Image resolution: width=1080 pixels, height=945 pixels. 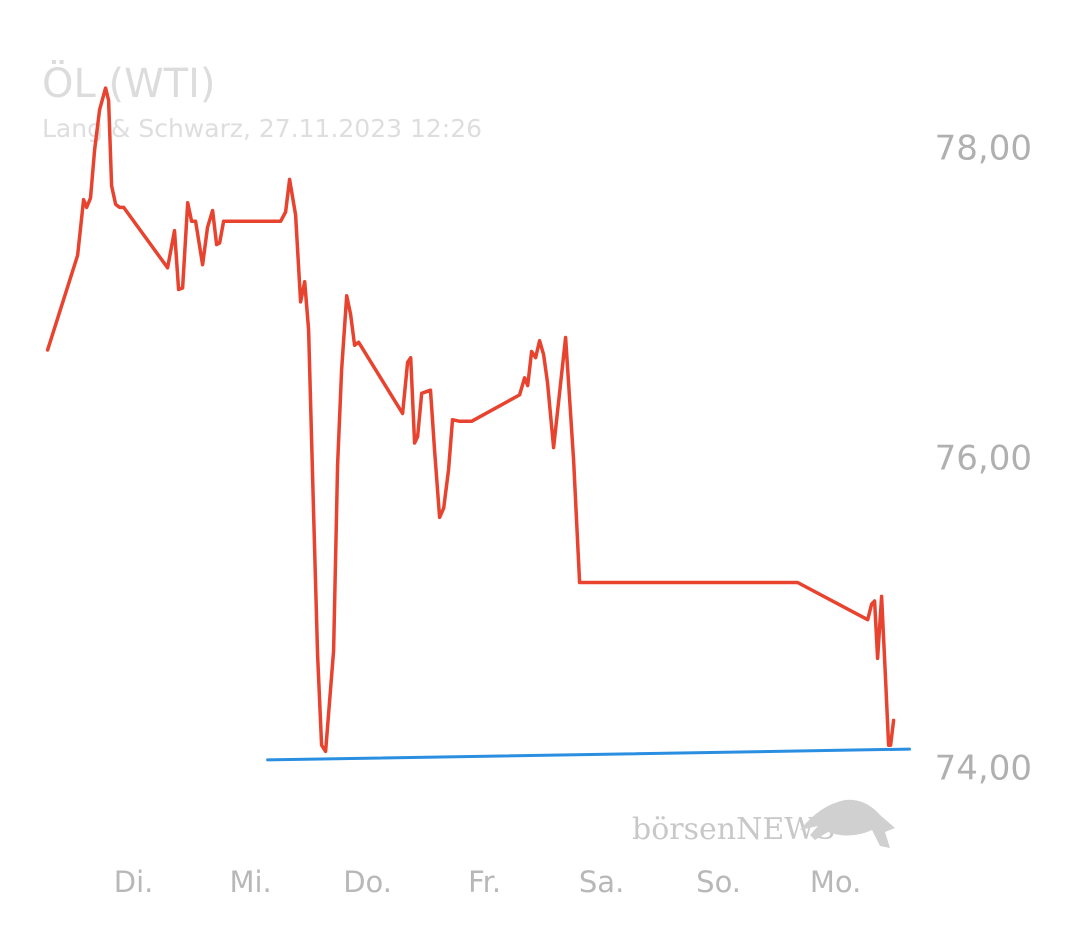 I want to click on chart-subtitle: Lang & Schwarz, 27.11.2023 12:26, so click(x=262, y=128).